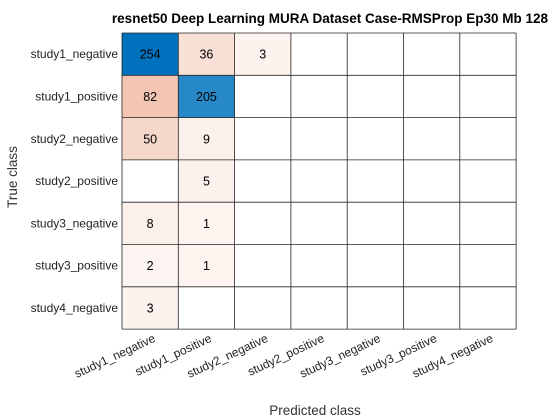 The image size is (560, 420). I want to click on row-tick-label: study4_negative, so click(75, 308).